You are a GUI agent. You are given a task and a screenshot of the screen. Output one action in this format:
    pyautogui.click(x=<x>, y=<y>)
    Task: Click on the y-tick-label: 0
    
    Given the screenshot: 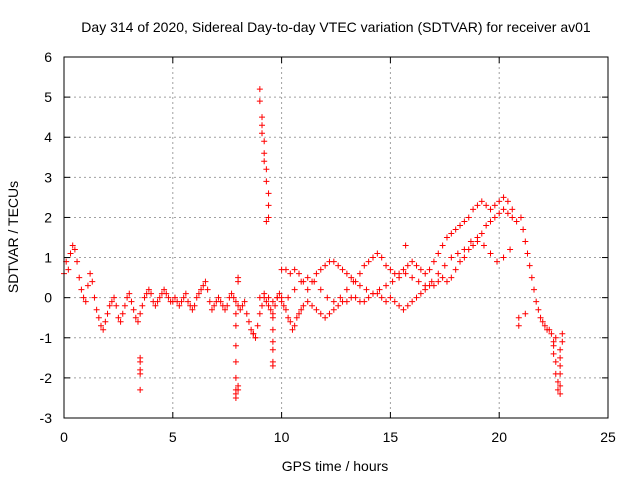 What is the action you would take?
    pyautogui.click(x=48, y=298)
    